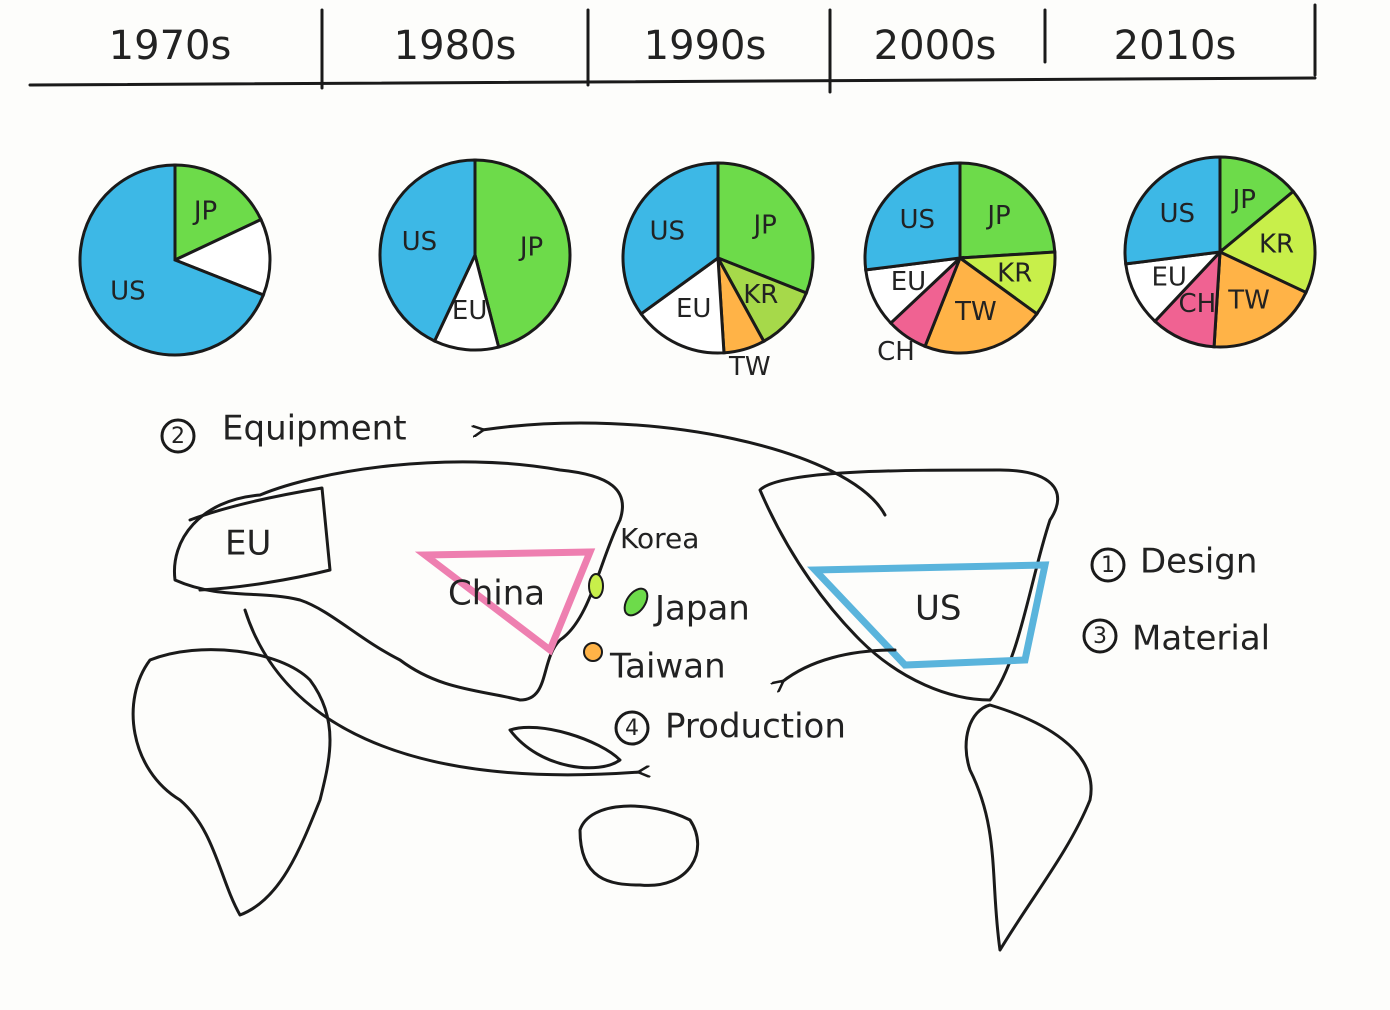 This screenshot has height=1010, width=1390. I want to click on south-america, so click(1028, 827).